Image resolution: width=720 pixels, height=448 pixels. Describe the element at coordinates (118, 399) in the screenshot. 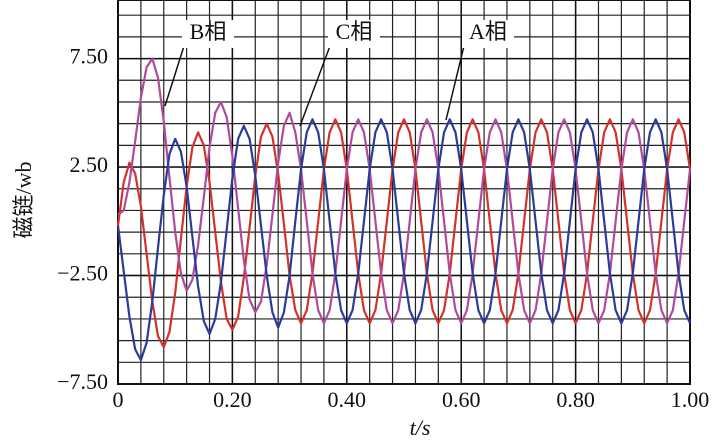

I see `x-tick-label: 0` at that location.